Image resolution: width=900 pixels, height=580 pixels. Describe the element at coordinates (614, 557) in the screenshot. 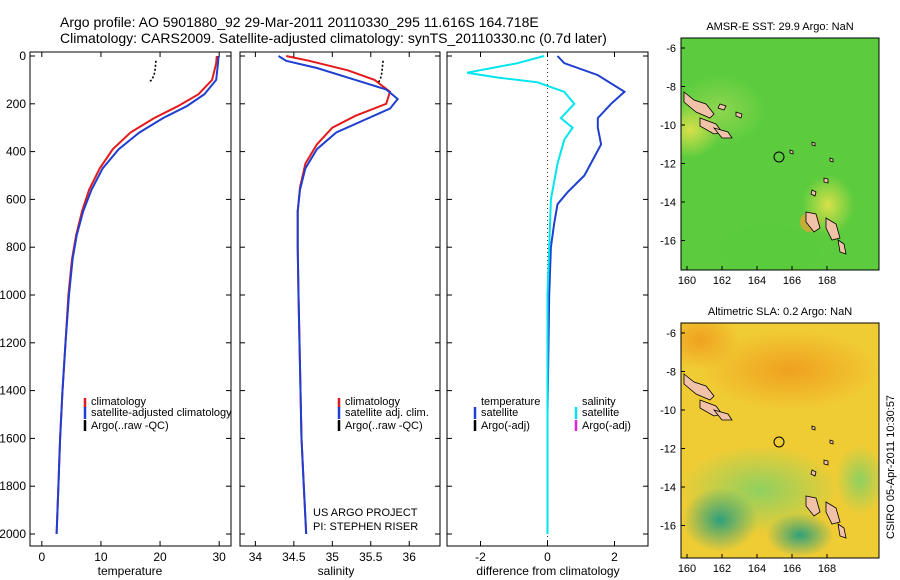

I see `x-tick-label: 2` at that location.